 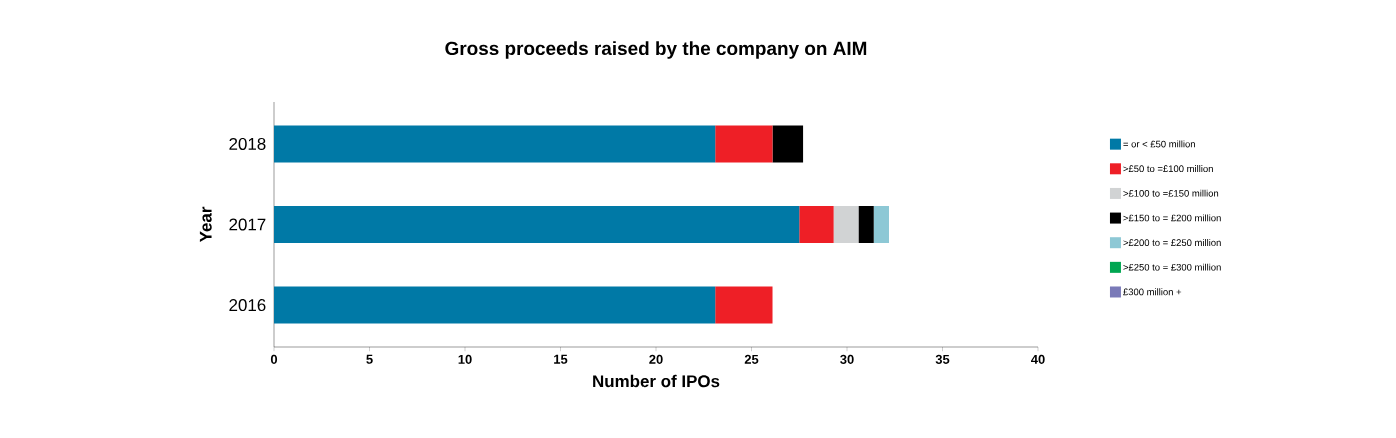 I want to click on y-tick-label: 2016, so click(x=247, y=305).